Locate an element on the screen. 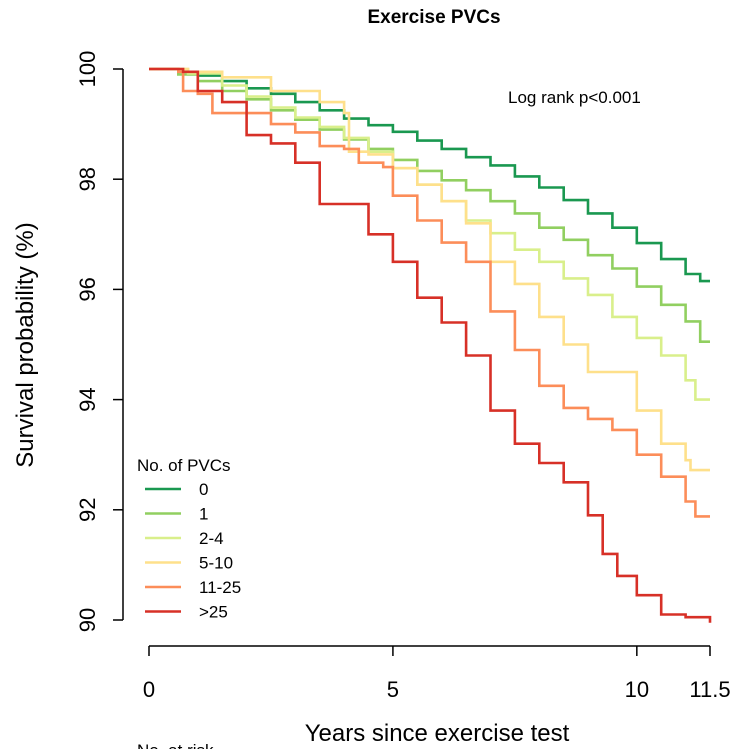 The width and height of the screenshot is (736, 749). y-tick-label: 100 is located at coordinates (87, 69).